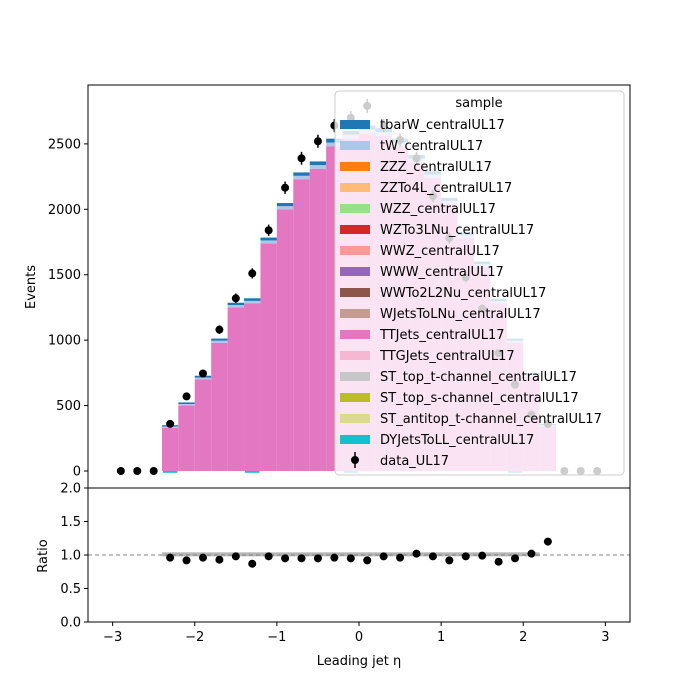  Describe the element at coordinates (441, 637) in the screenshot. I see `x-tick-label: 1` at that location.